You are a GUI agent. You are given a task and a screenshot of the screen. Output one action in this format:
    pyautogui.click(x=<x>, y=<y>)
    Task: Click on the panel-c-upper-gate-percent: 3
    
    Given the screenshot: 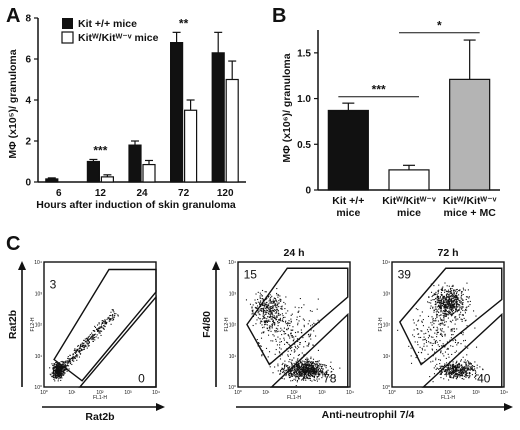 What is the action you would take?
    pyautogui.click(x=53, y=285)
    